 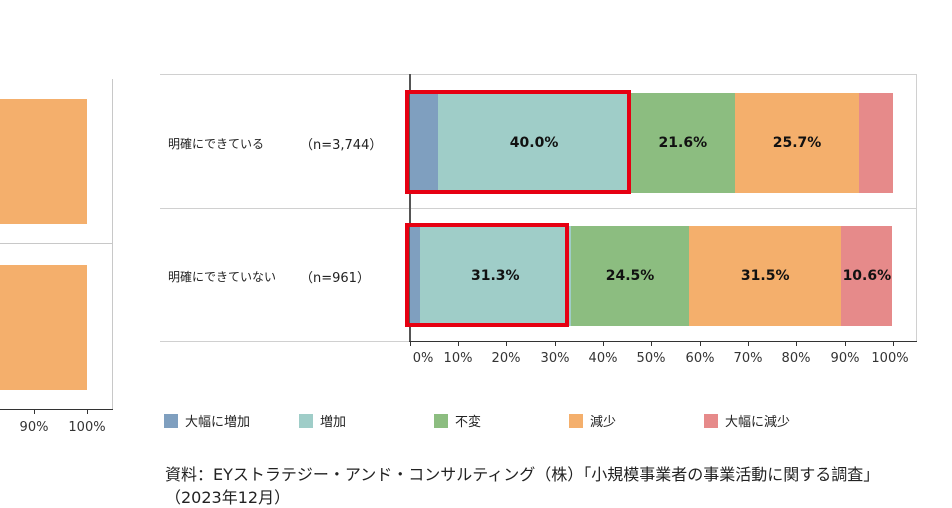 What do you see at coordinates (797, 143) in the screenshot?
I see `segment-decrease: 25.7%` at bounding box center [797, 143].